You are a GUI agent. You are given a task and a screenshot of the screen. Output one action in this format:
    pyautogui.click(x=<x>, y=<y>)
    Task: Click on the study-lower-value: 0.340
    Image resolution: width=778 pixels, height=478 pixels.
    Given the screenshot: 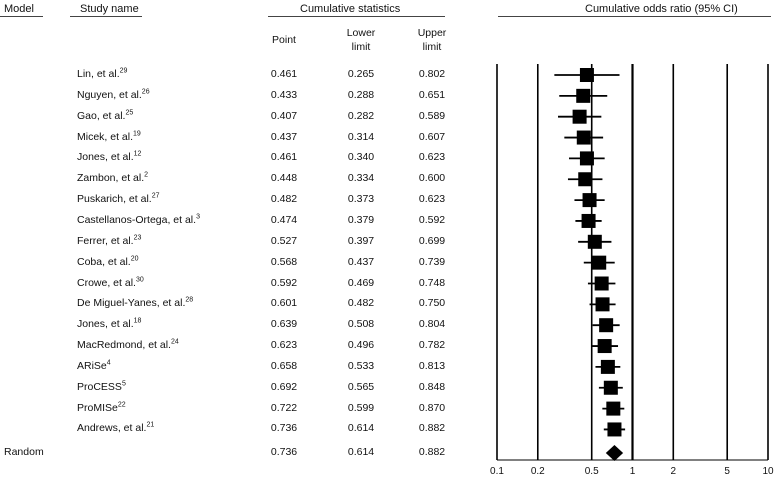 What is the action you would take?
    pyautogui.click(x=361, y=157)
    